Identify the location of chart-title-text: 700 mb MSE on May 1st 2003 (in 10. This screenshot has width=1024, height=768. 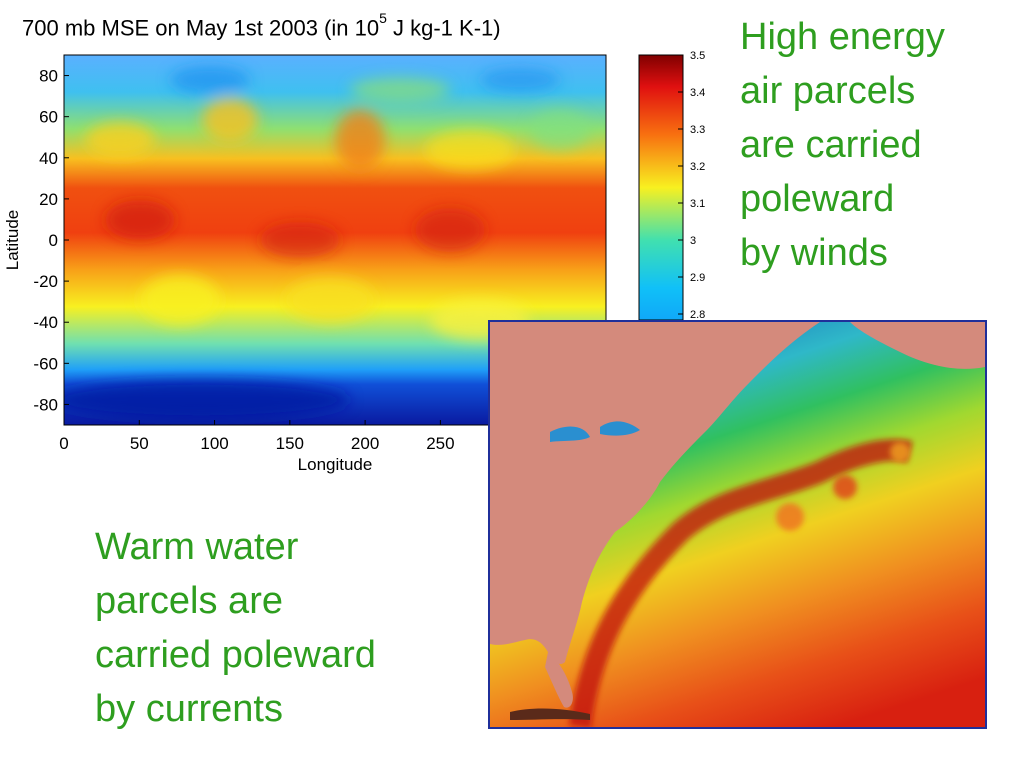
(201, 28).